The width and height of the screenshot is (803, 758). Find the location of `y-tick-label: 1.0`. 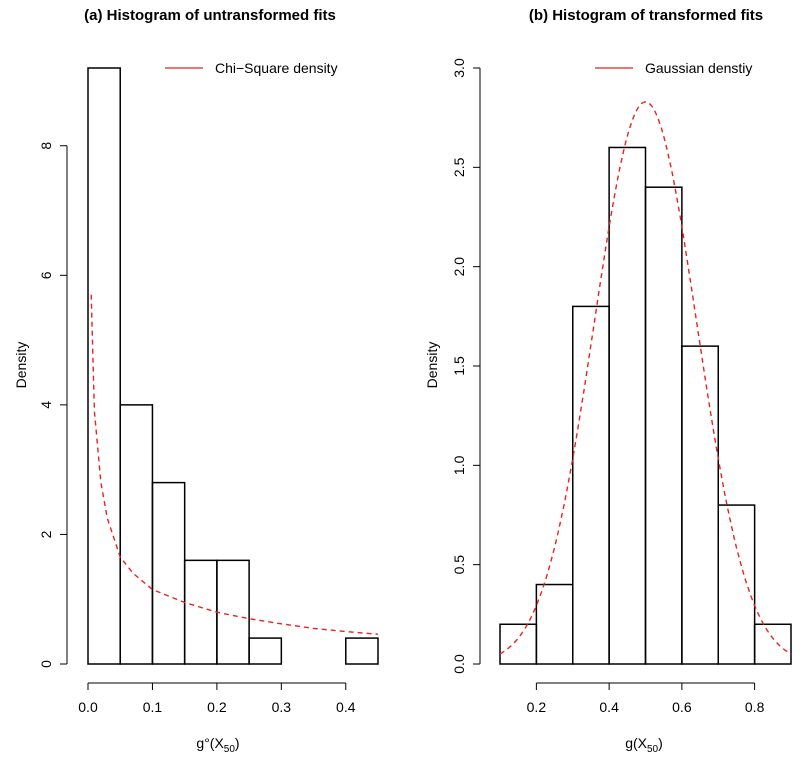

y-tick-label: 1.0 is located at coordinates (459, 465).